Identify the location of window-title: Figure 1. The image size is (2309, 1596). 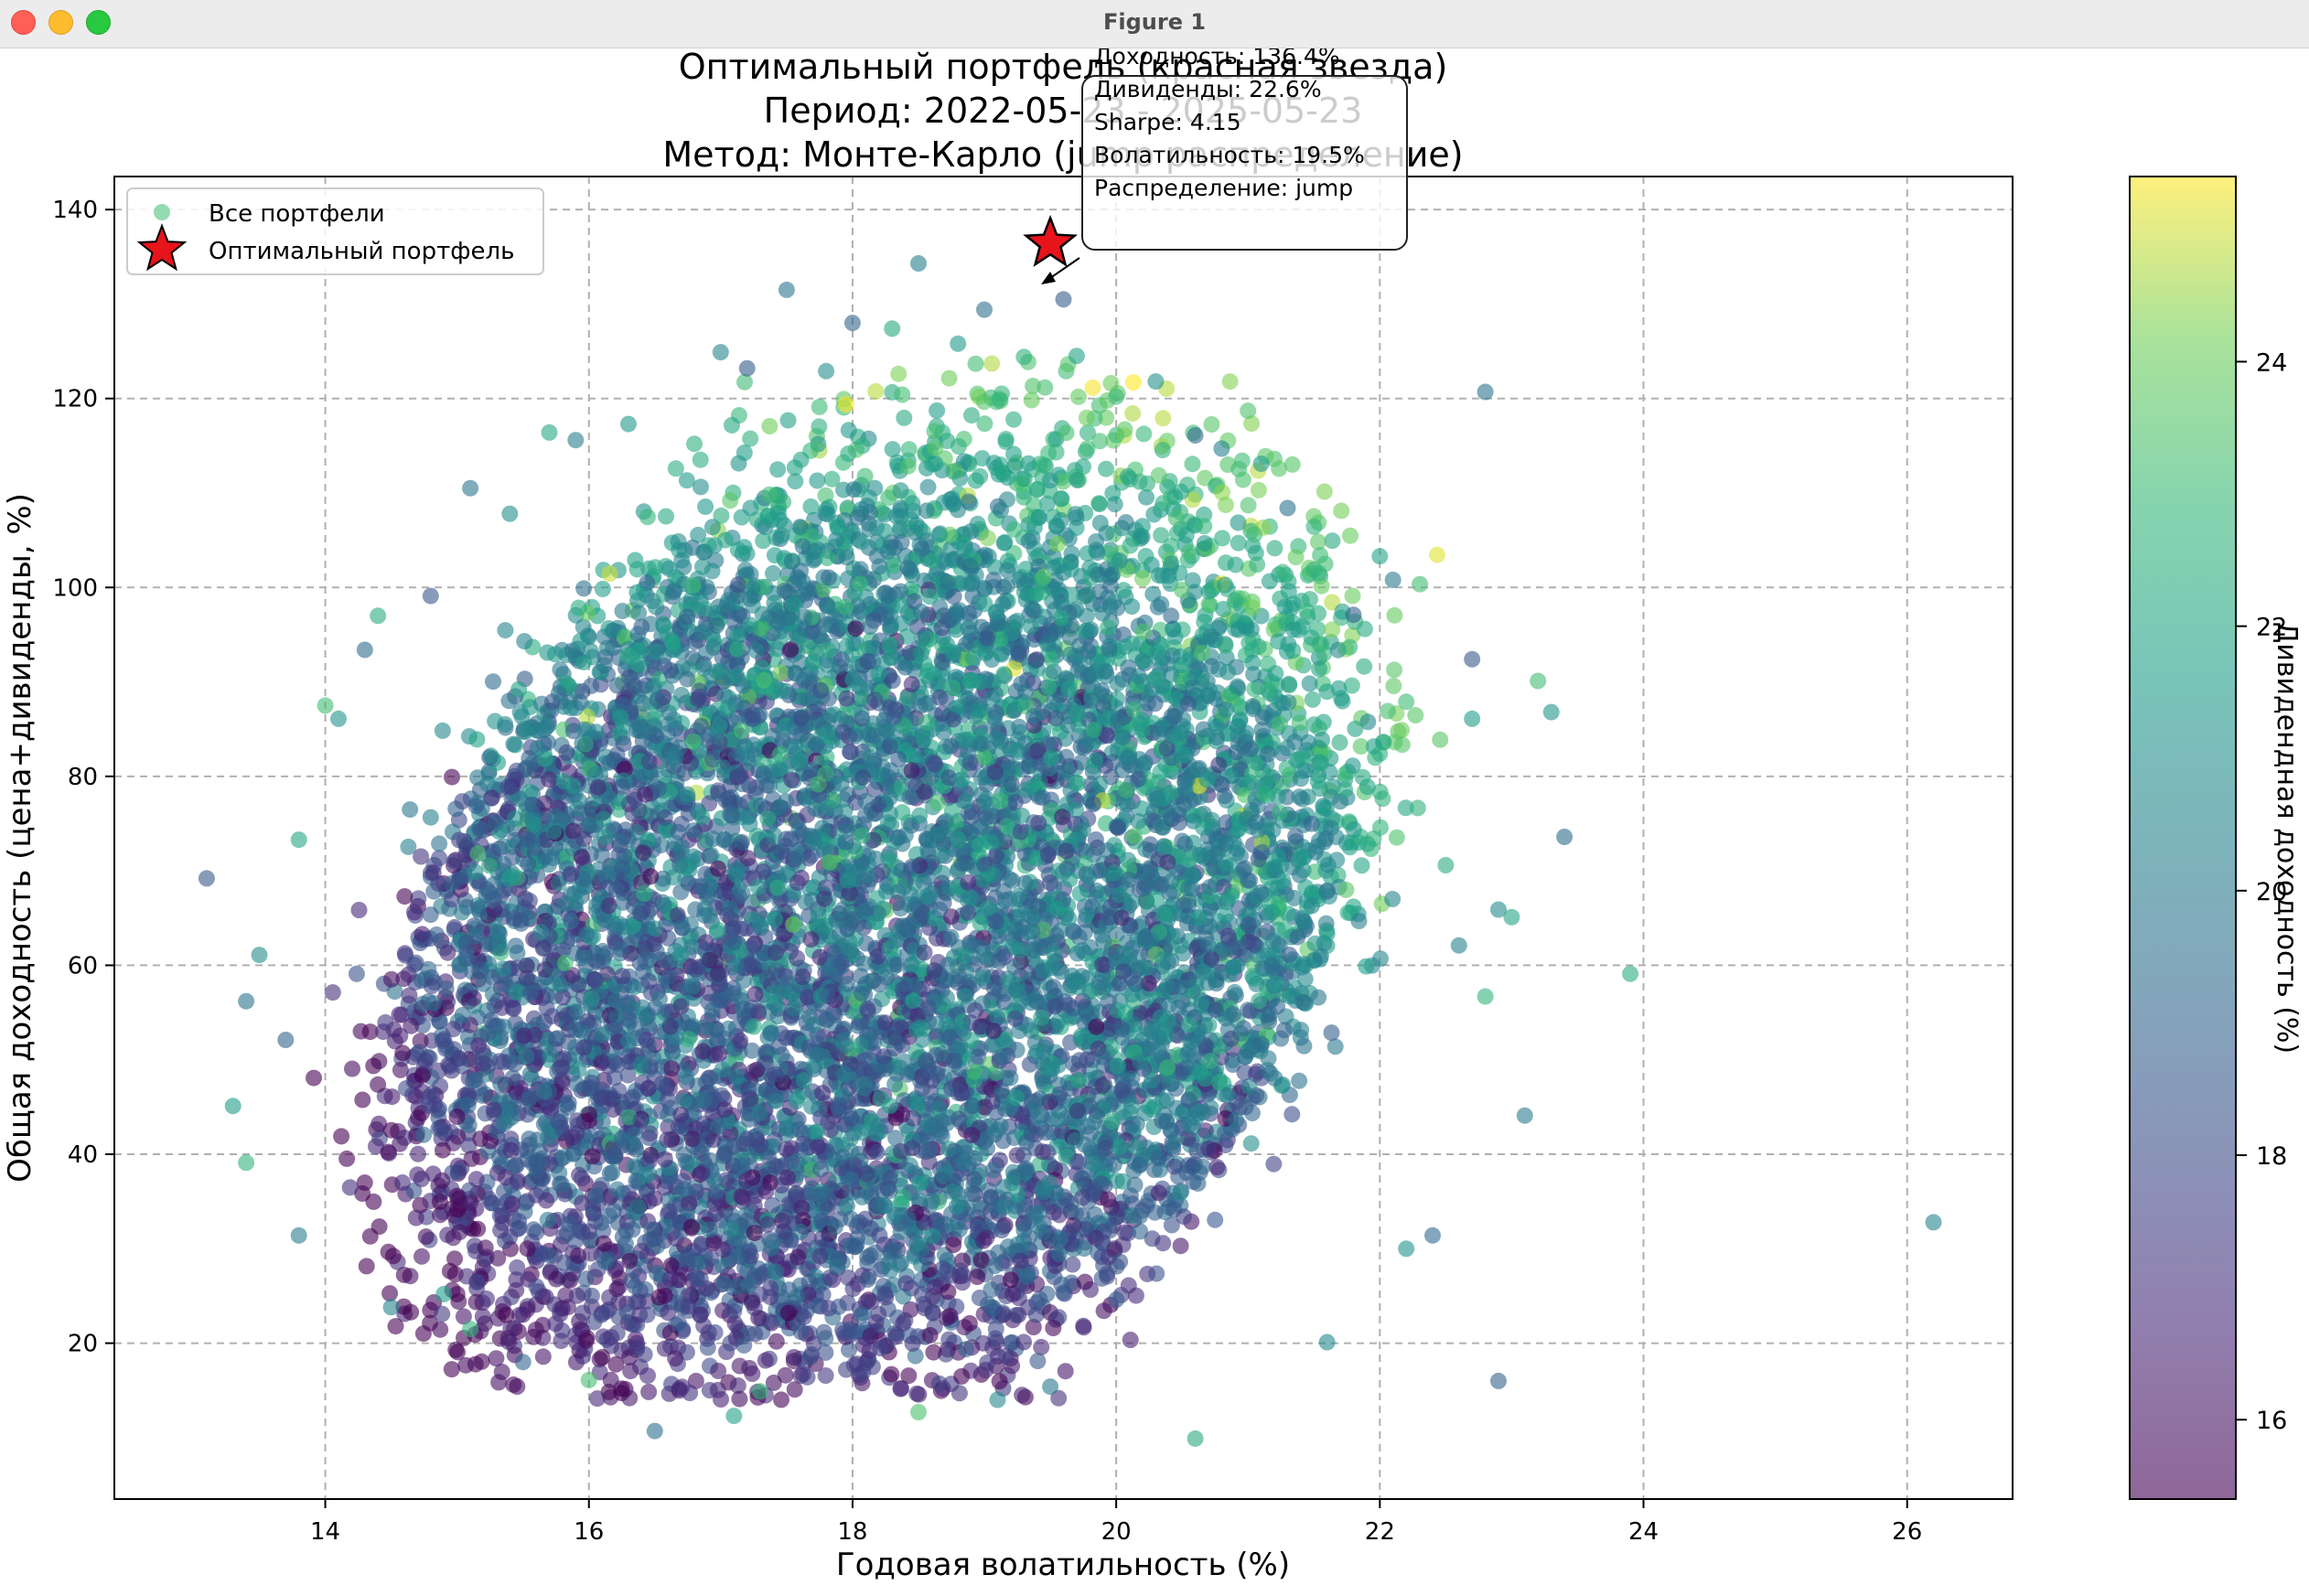
(1154, 24).